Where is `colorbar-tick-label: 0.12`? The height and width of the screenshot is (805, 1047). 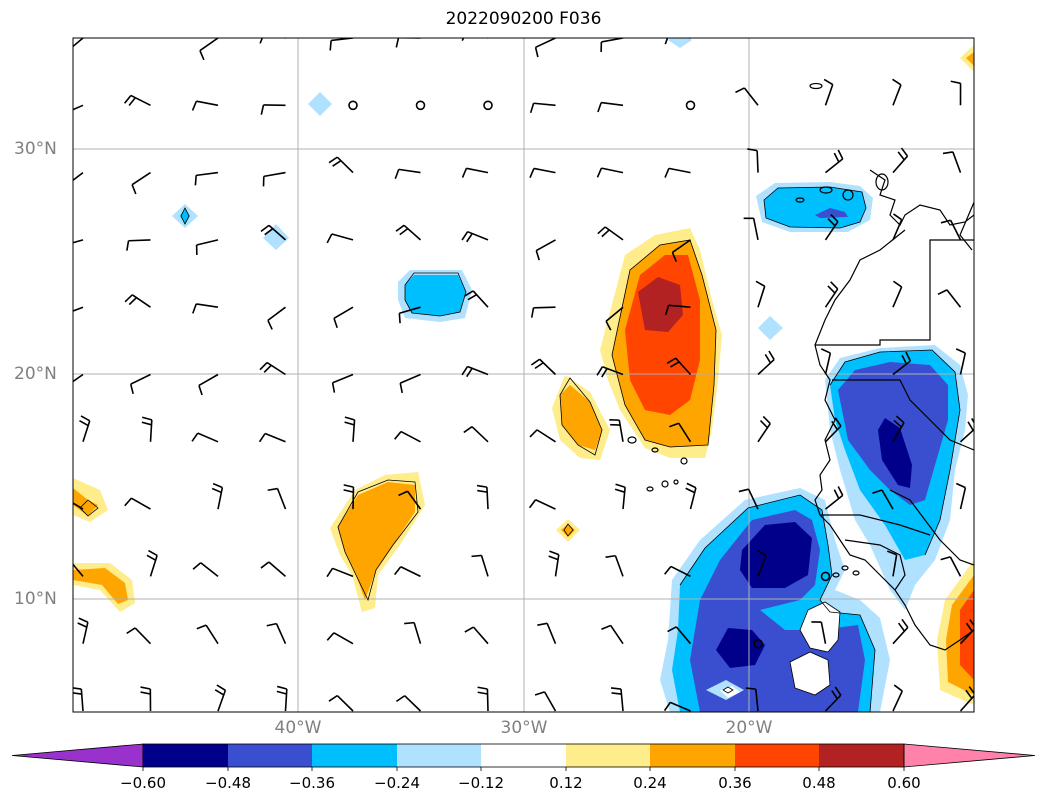 colorbar-tick-label: 0.12 is located at coordinates (566, 783).